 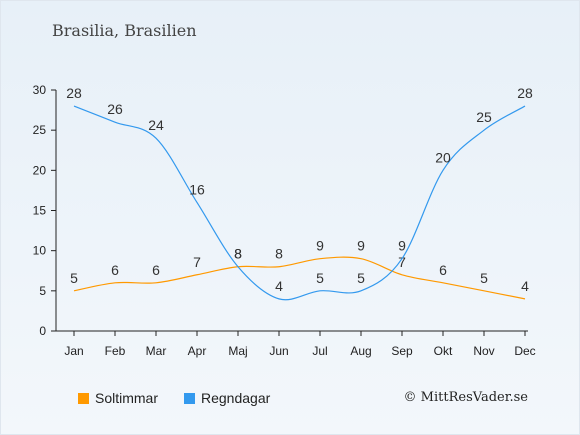 I want to click on credit-text: © MittResVader.se, so click(x=465, y=397).